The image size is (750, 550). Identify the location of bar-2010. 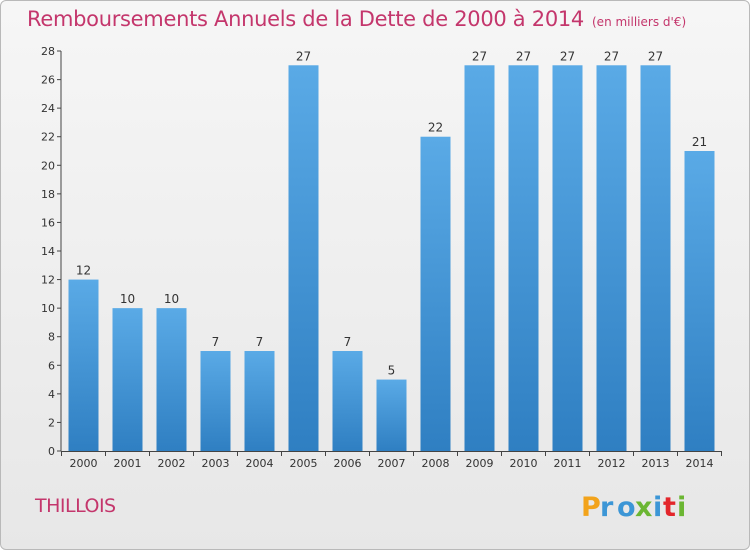
(523, 258).